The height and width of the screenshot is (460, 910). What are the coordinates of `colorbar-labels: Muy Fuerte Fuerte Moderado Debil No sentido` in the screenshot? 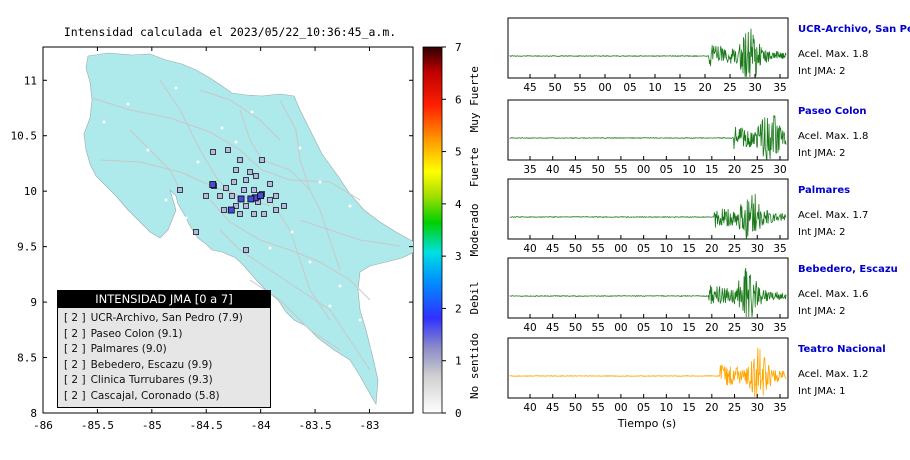 It's located at (474, 232).